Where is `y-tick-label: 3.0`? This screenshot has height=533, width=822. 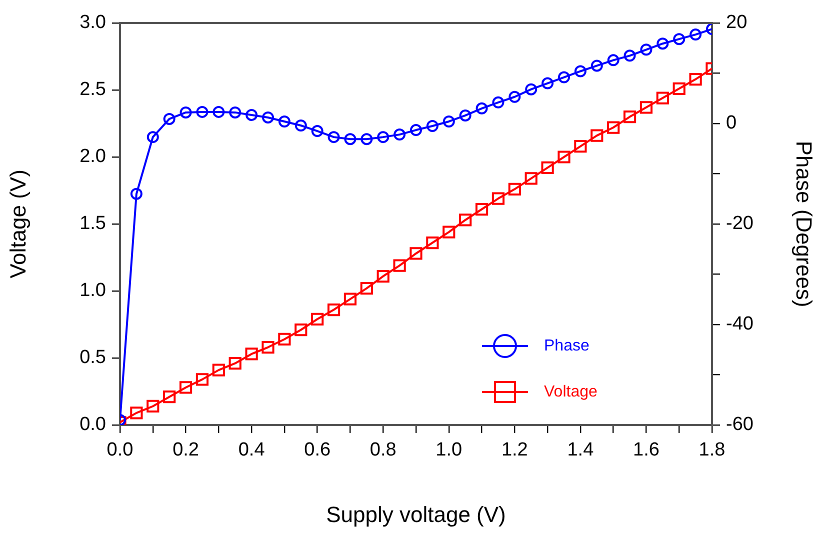
y-tick-label: 3.0 is located at coordinates (93, 23).